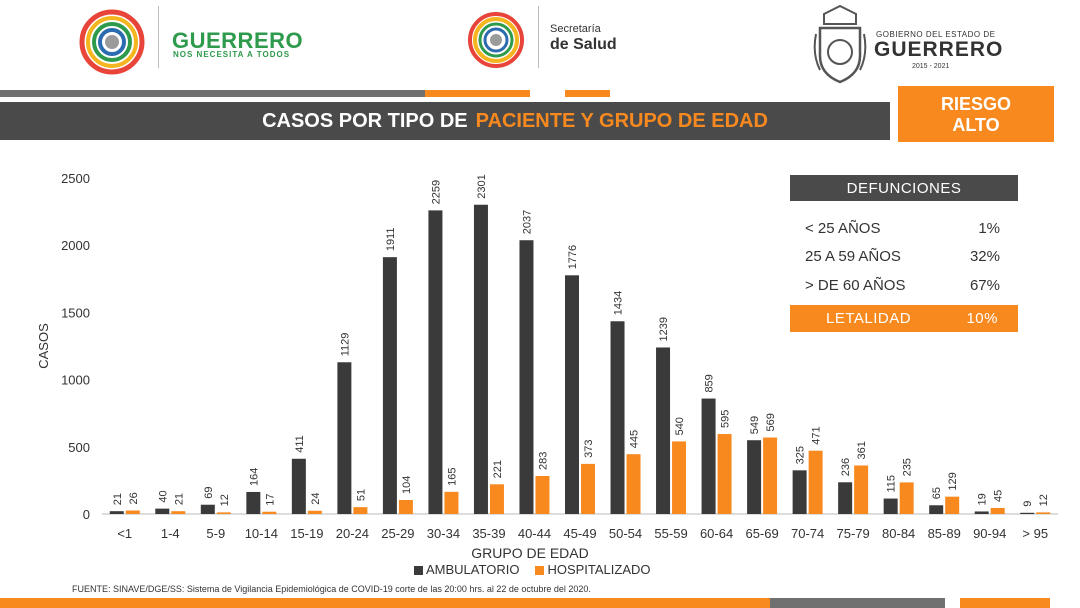 Image resolution: width=1080 pixels, height=608 pixels. What do you see at coordinates (862, 450) in the screenshot?
I see `data-label: 361` at bounding box center [862, 450].